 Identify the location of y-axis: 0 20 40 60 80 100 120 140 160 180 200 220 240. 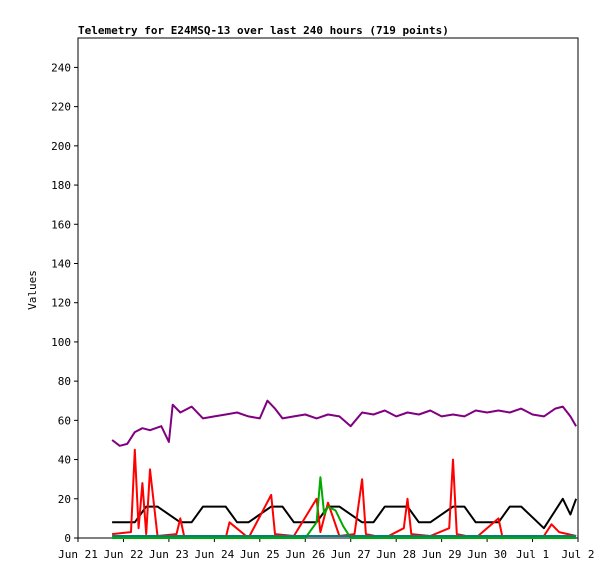
(64, 303).